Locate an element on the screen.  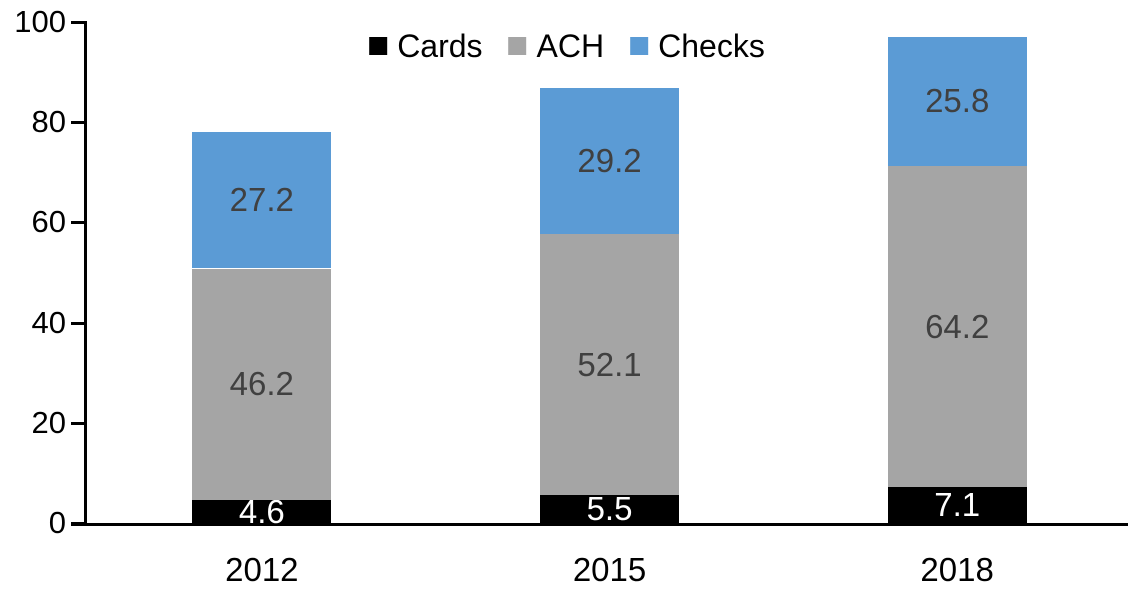
bar-segment-cards-2015: 5.5 is located at coordinates (609, 508).